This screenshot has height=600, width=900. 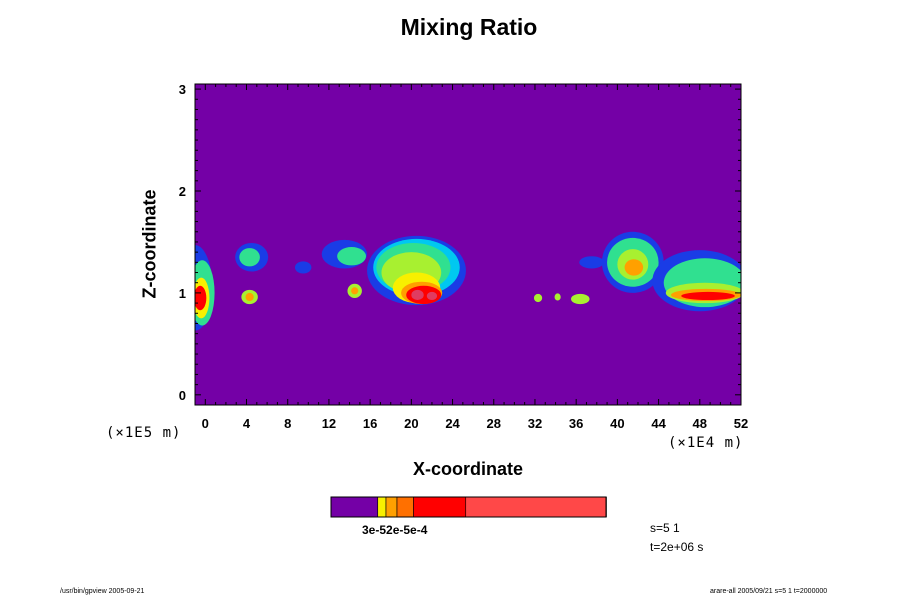 What do you see at coordinates (182, 293) in the screenshot?
I see `y-tick-label: 1` at bounding box center [182, 293].